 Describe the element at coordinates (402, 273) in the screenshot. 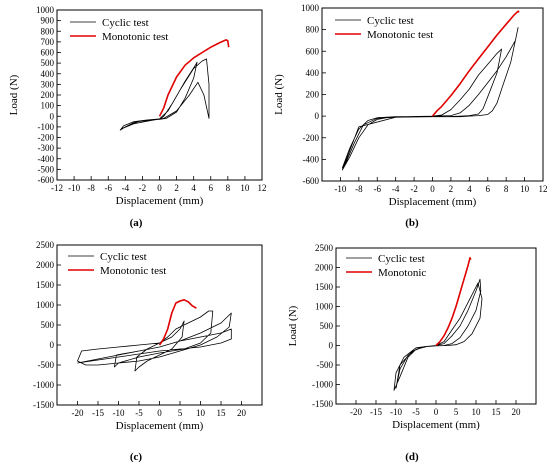

I see `legend-entry: Monotonic` at that location.